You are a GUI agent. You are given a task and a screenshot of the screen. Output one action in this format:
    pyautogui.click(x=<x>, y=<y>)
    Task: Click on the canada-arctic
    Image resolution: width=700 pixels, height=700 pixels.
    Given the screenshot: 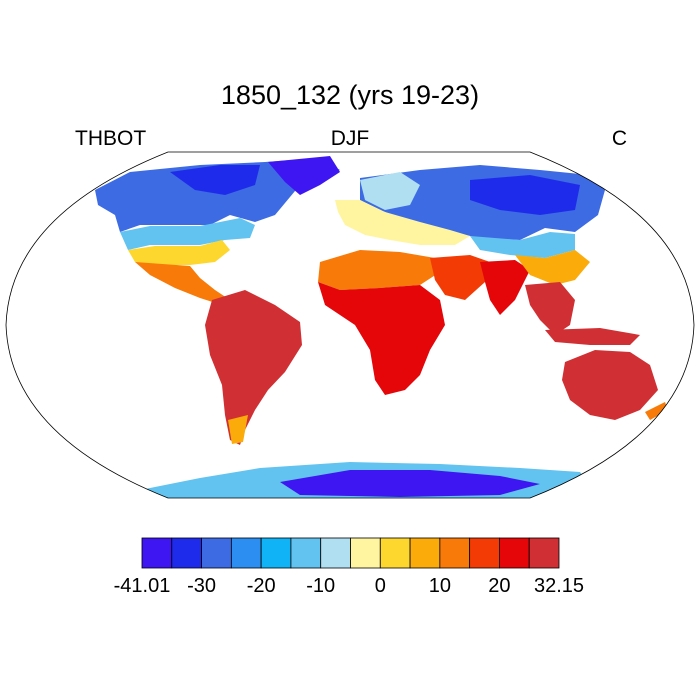 What is the action you would take?
    pyautogui.click(x=215, y=180)
    